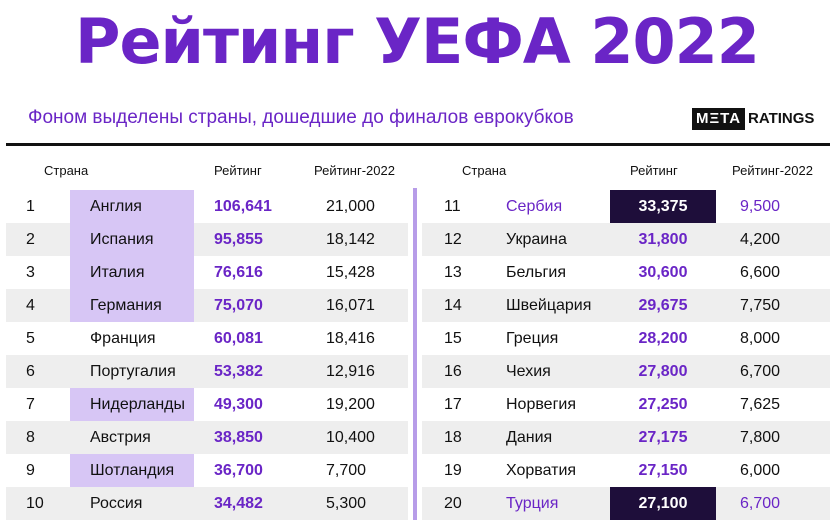  I want to click on header-divider, so click(418, 144).